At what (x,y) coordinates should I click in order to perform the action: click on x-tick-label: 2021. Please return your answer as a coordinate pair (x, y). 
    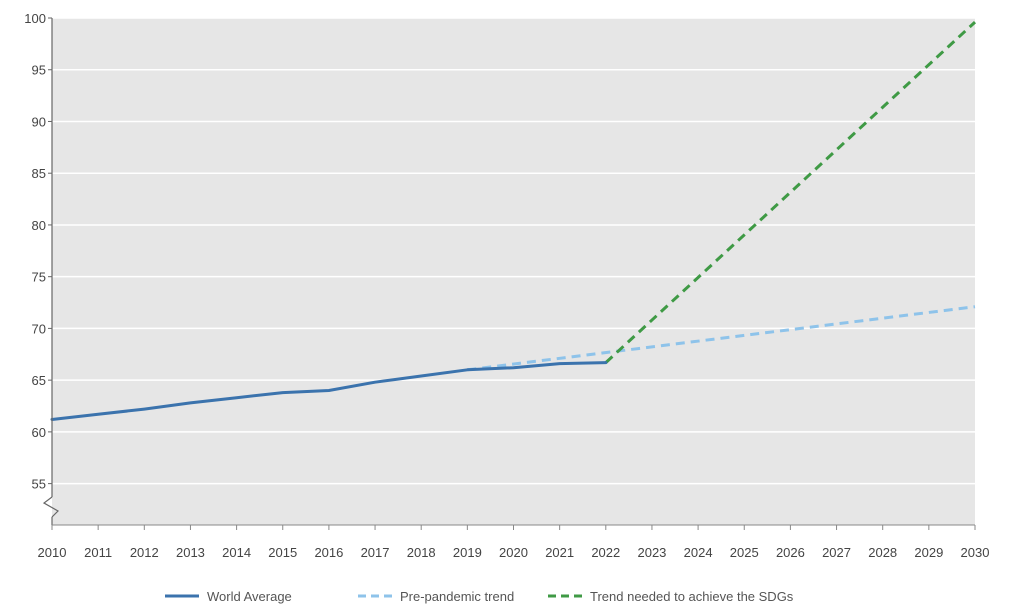
    Looking at the image, I should click on (559, 552).